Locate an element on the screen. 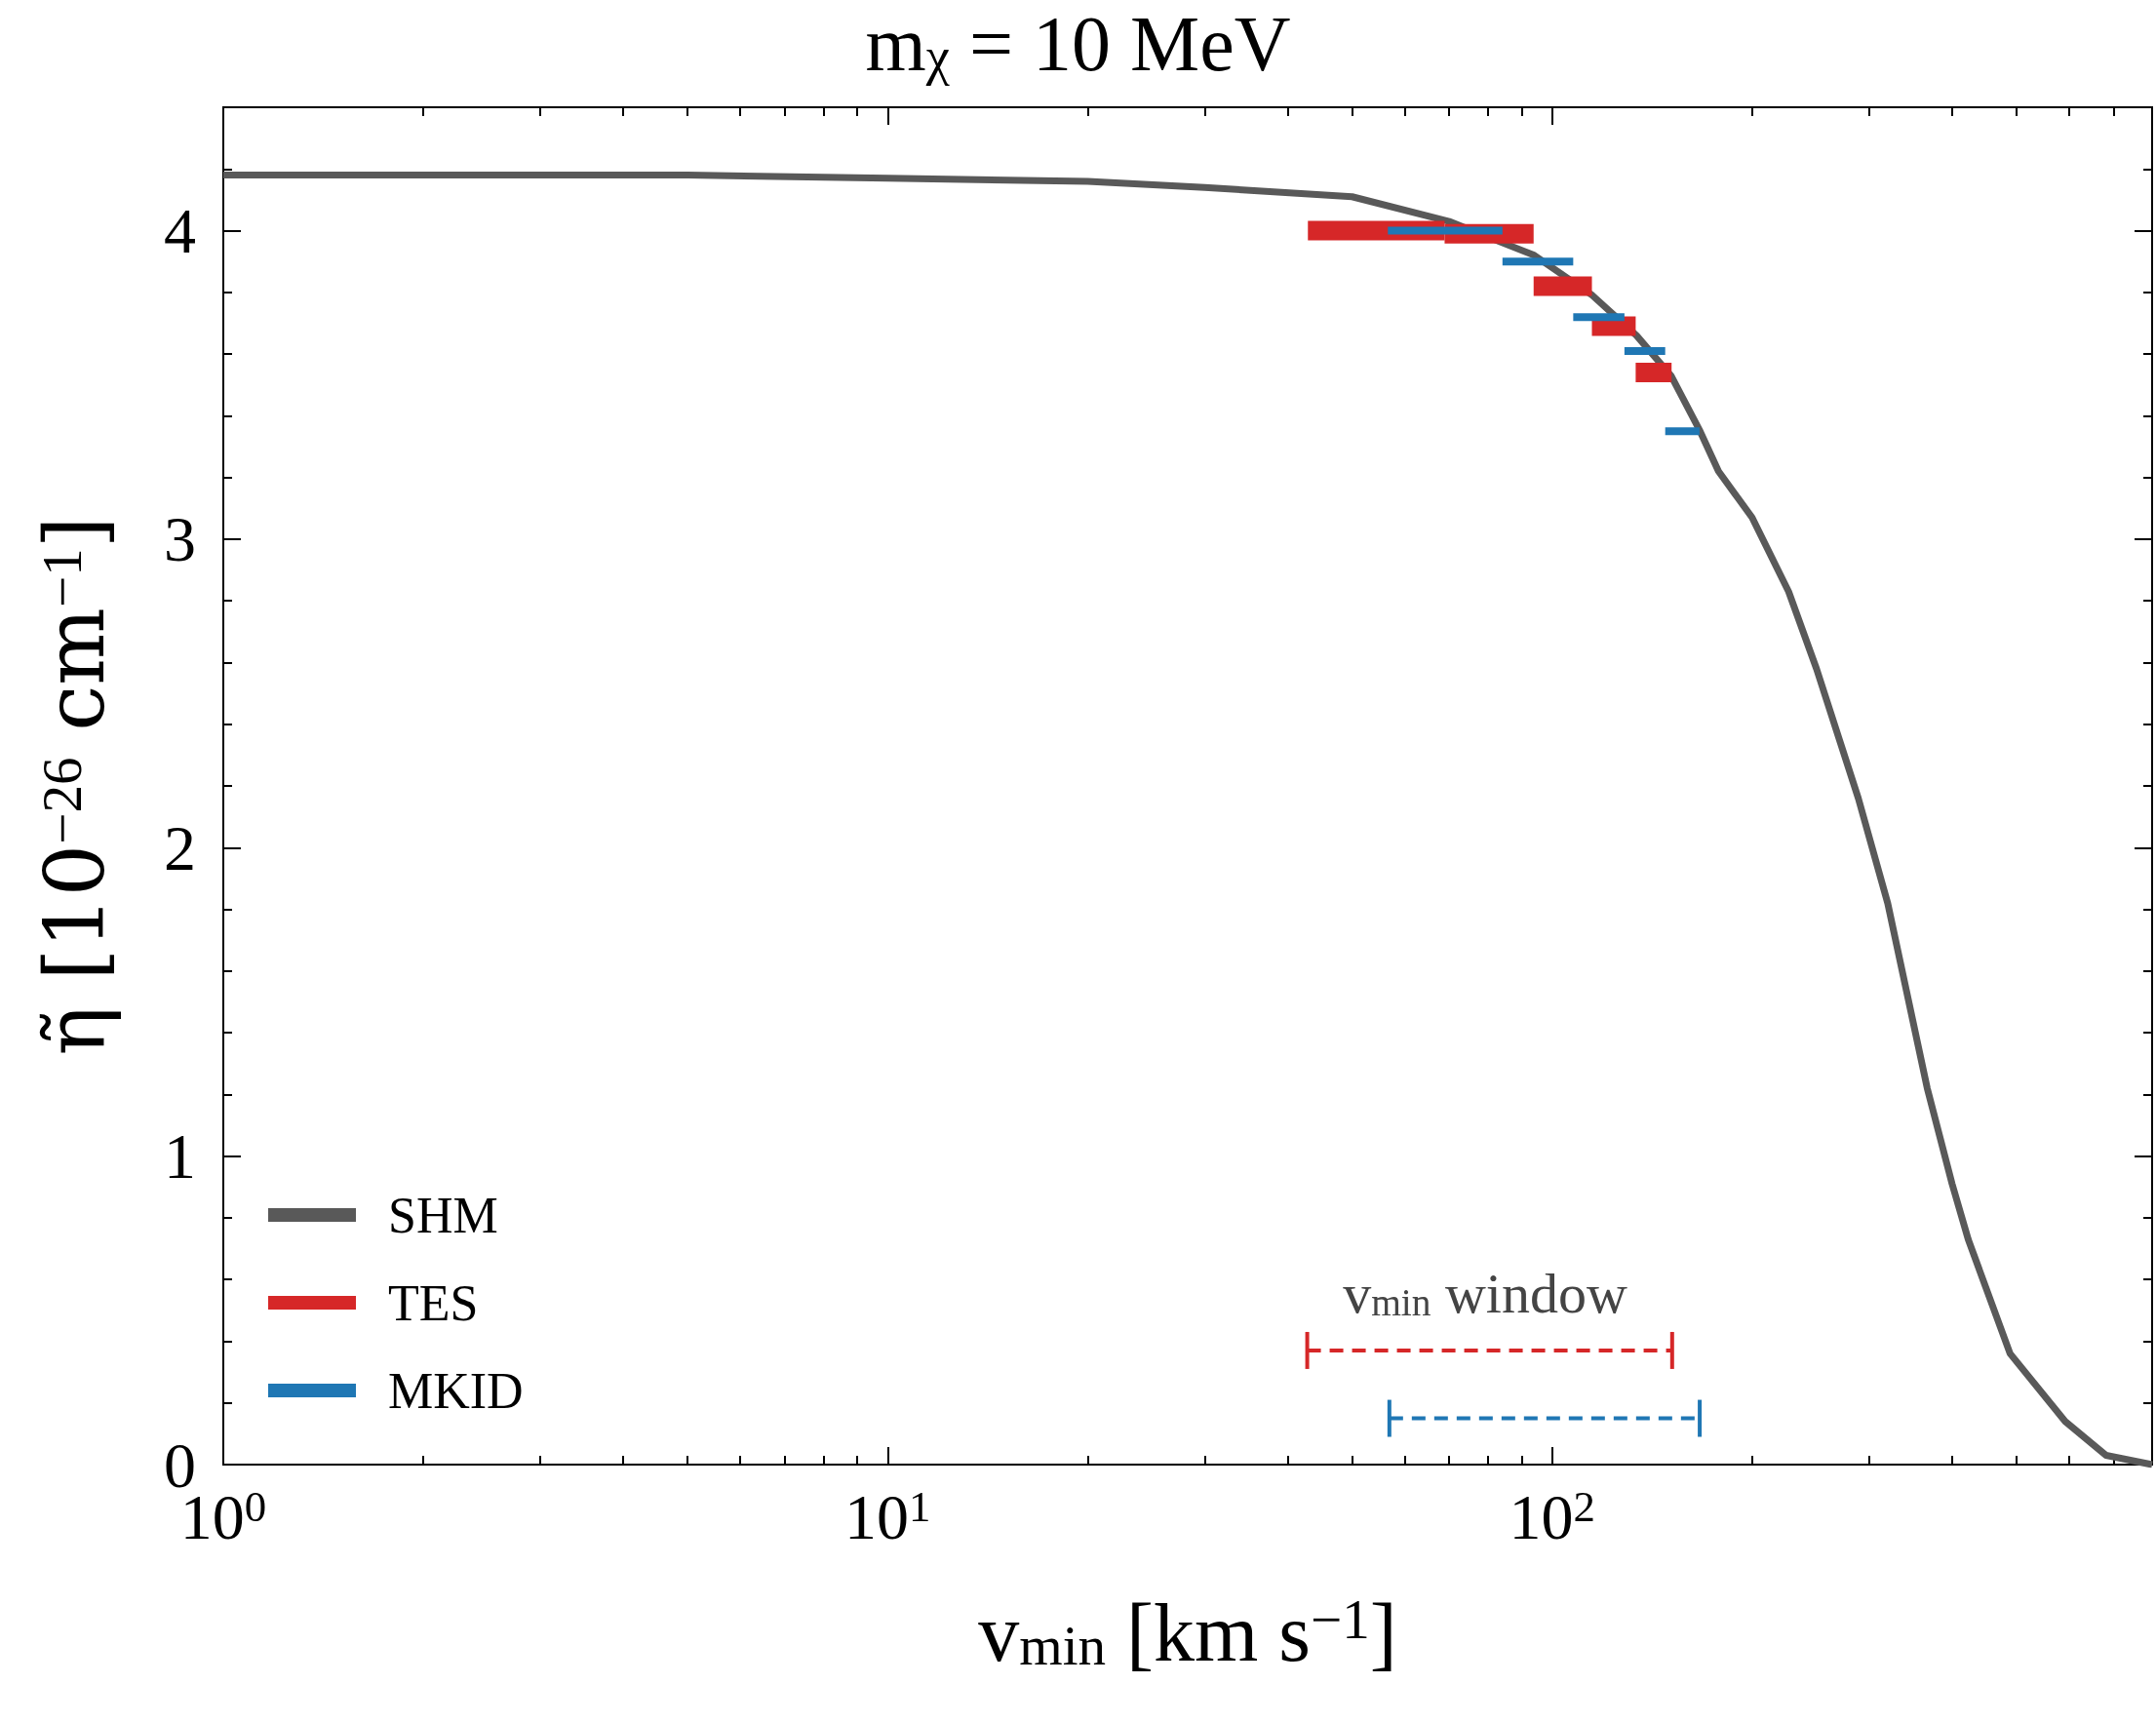 The height and width of the screenshot is (1723, 2156). legend-label: MKID is located at coordinates (456, 1390).